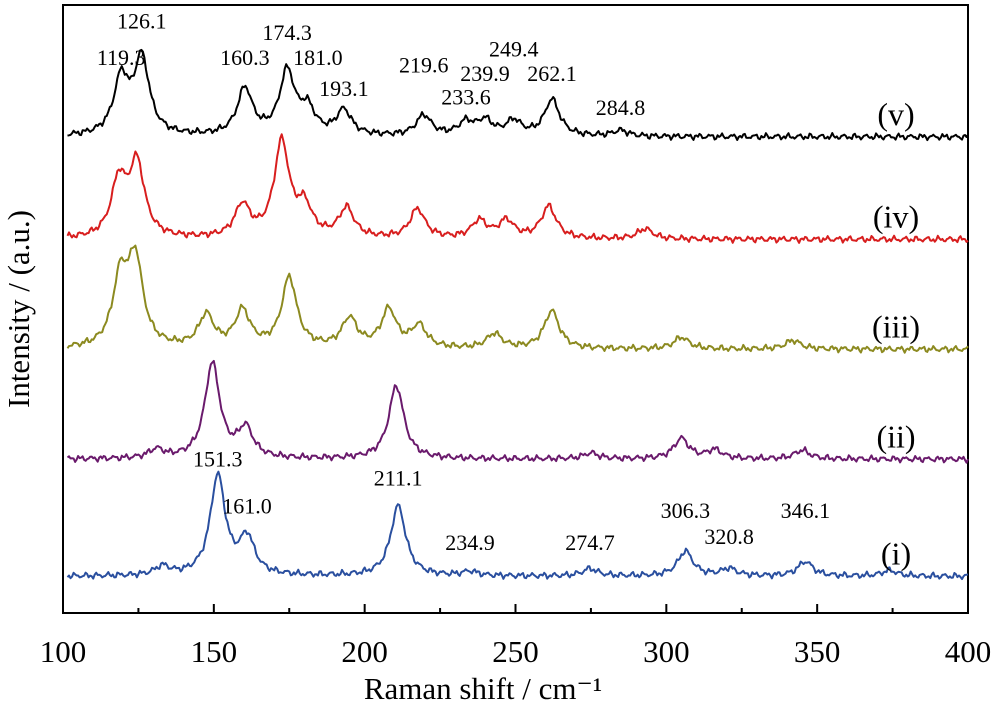  I want to click on x-tick-label: 400, so click(968, 651).